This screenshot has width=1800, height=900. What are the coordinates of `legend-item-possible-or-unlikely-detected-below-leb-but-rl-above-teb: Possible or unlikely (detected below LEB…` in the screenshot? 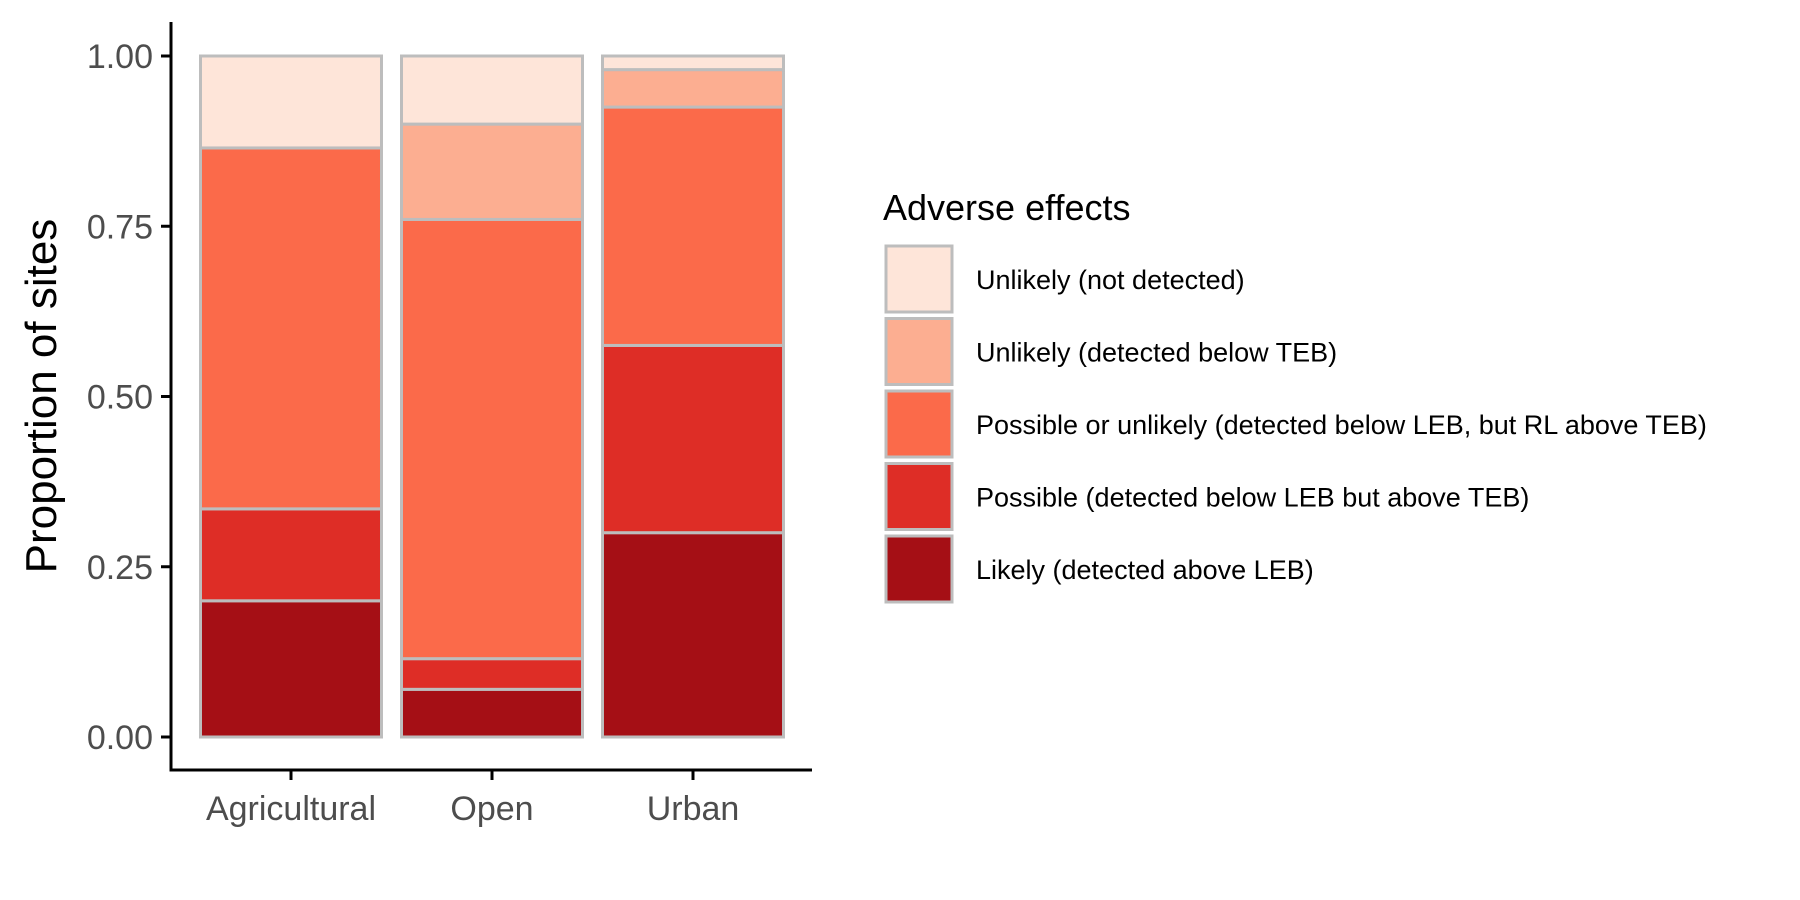 It's located at (1295, 424).